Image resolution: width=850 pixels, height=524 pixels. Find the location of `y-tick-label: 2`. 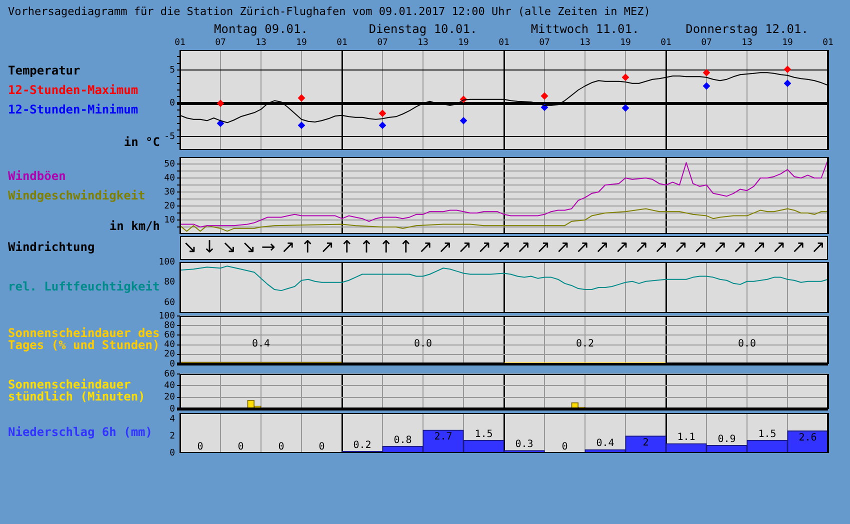

y-tick-label: 2 is located at coordinates (172, 436).